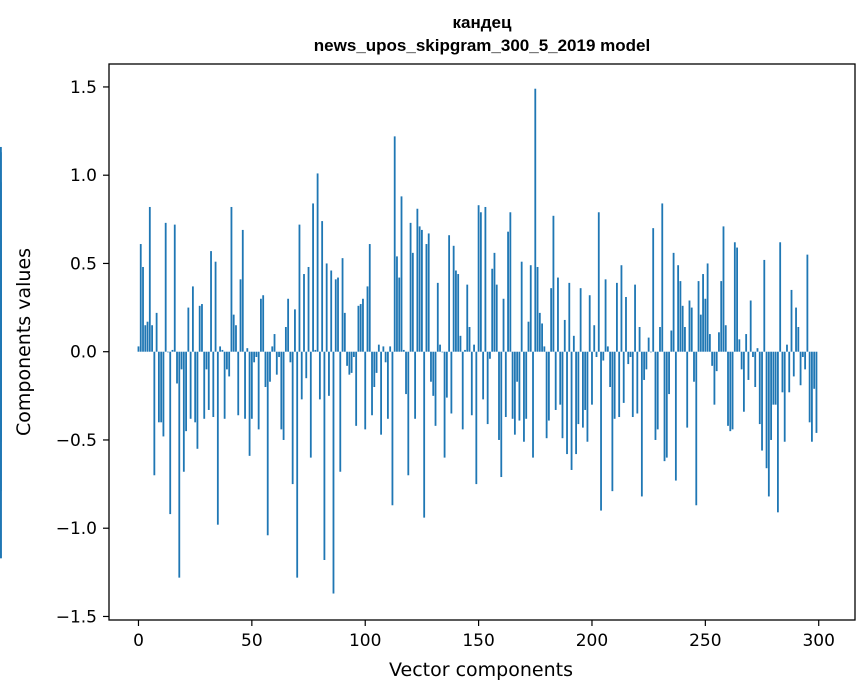 Image resolution: width=867 pixels, height=696 pixels. Describe the element at coordinates (478, 641) in the screenshot. I see `x-tick-label: 150` at that location.